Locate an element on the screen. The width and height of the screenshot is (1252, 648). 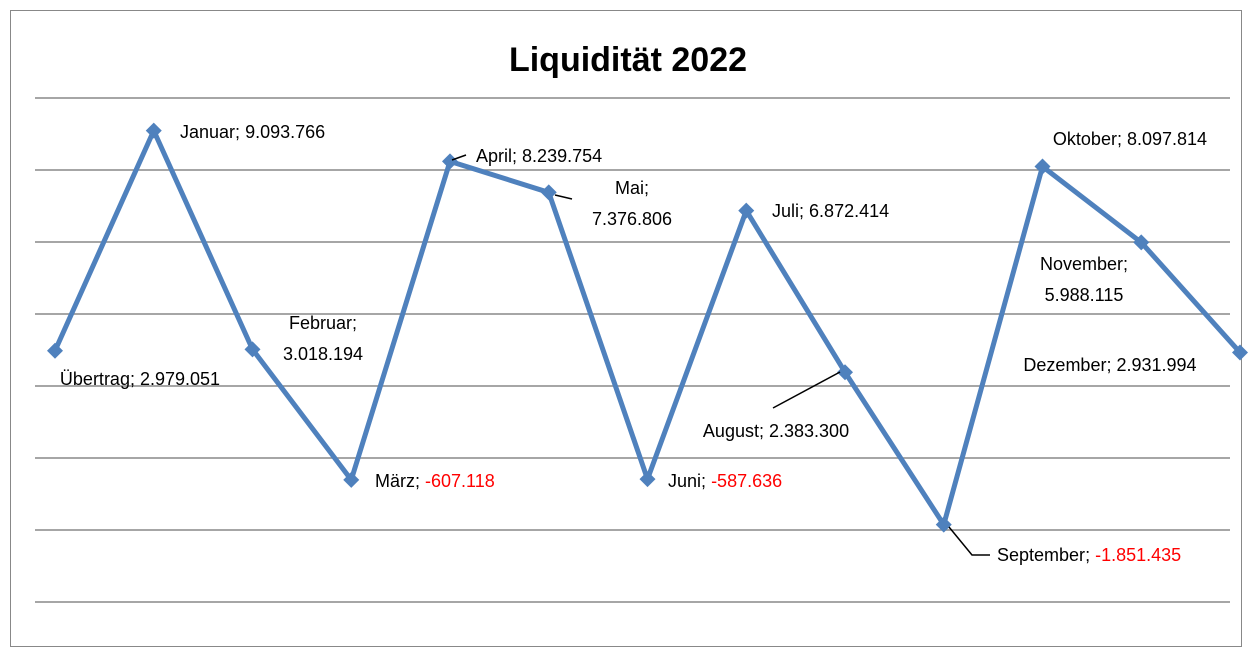
label-value: -607.118 is located at coordinates (460, 481).